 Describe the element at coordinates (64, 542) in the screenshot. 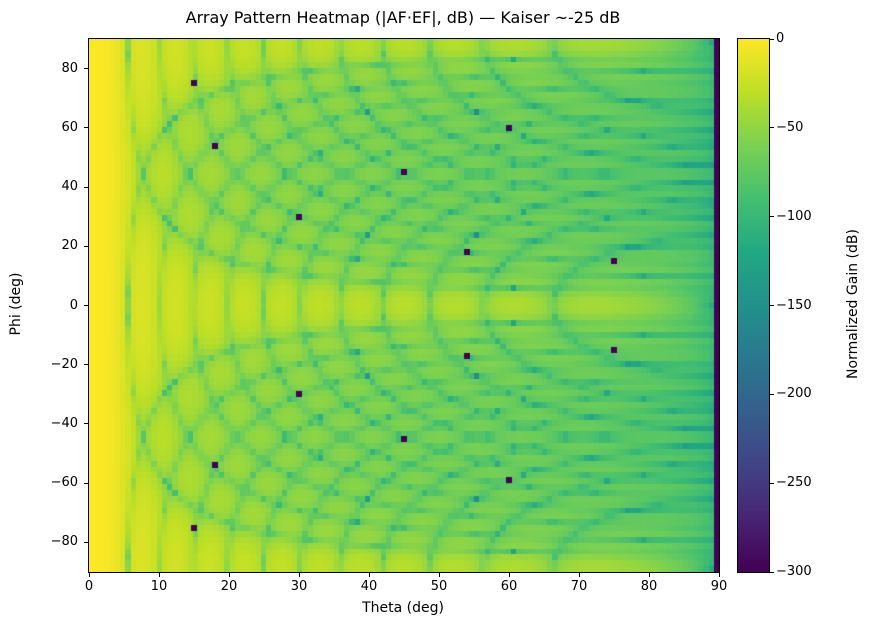

I see `y-tick-label: −80` at that location.